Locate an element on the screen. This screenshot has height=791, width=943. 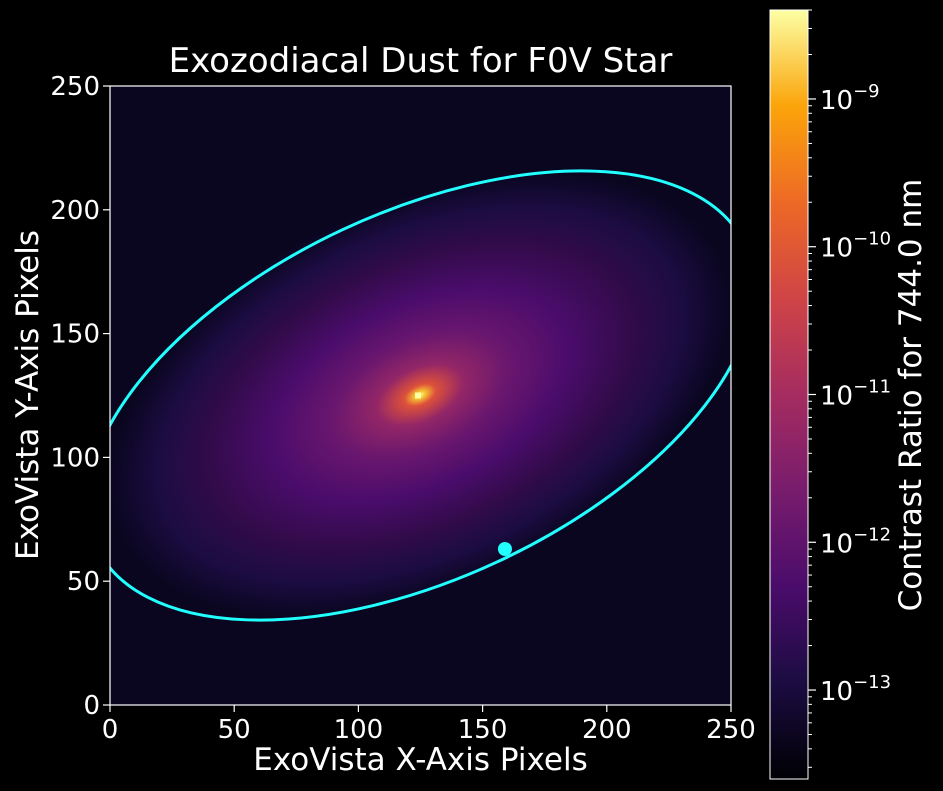
y-tick-label: 50 is located at coordinates (83, 582).